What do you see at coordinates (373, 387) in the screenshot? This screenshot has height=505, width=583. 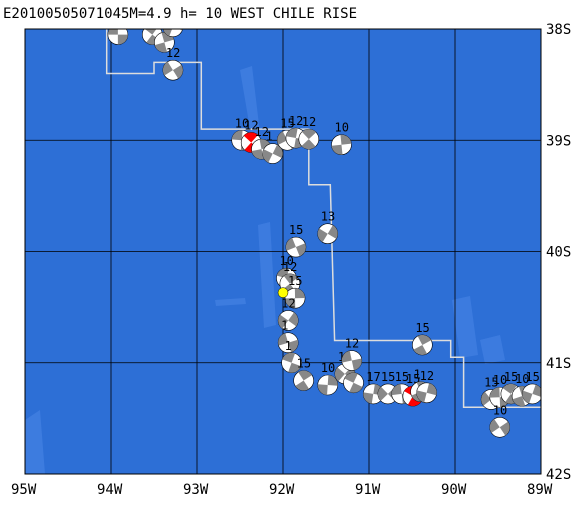 I see `focal-mechanism: 17` at bounding box center [373, 387].